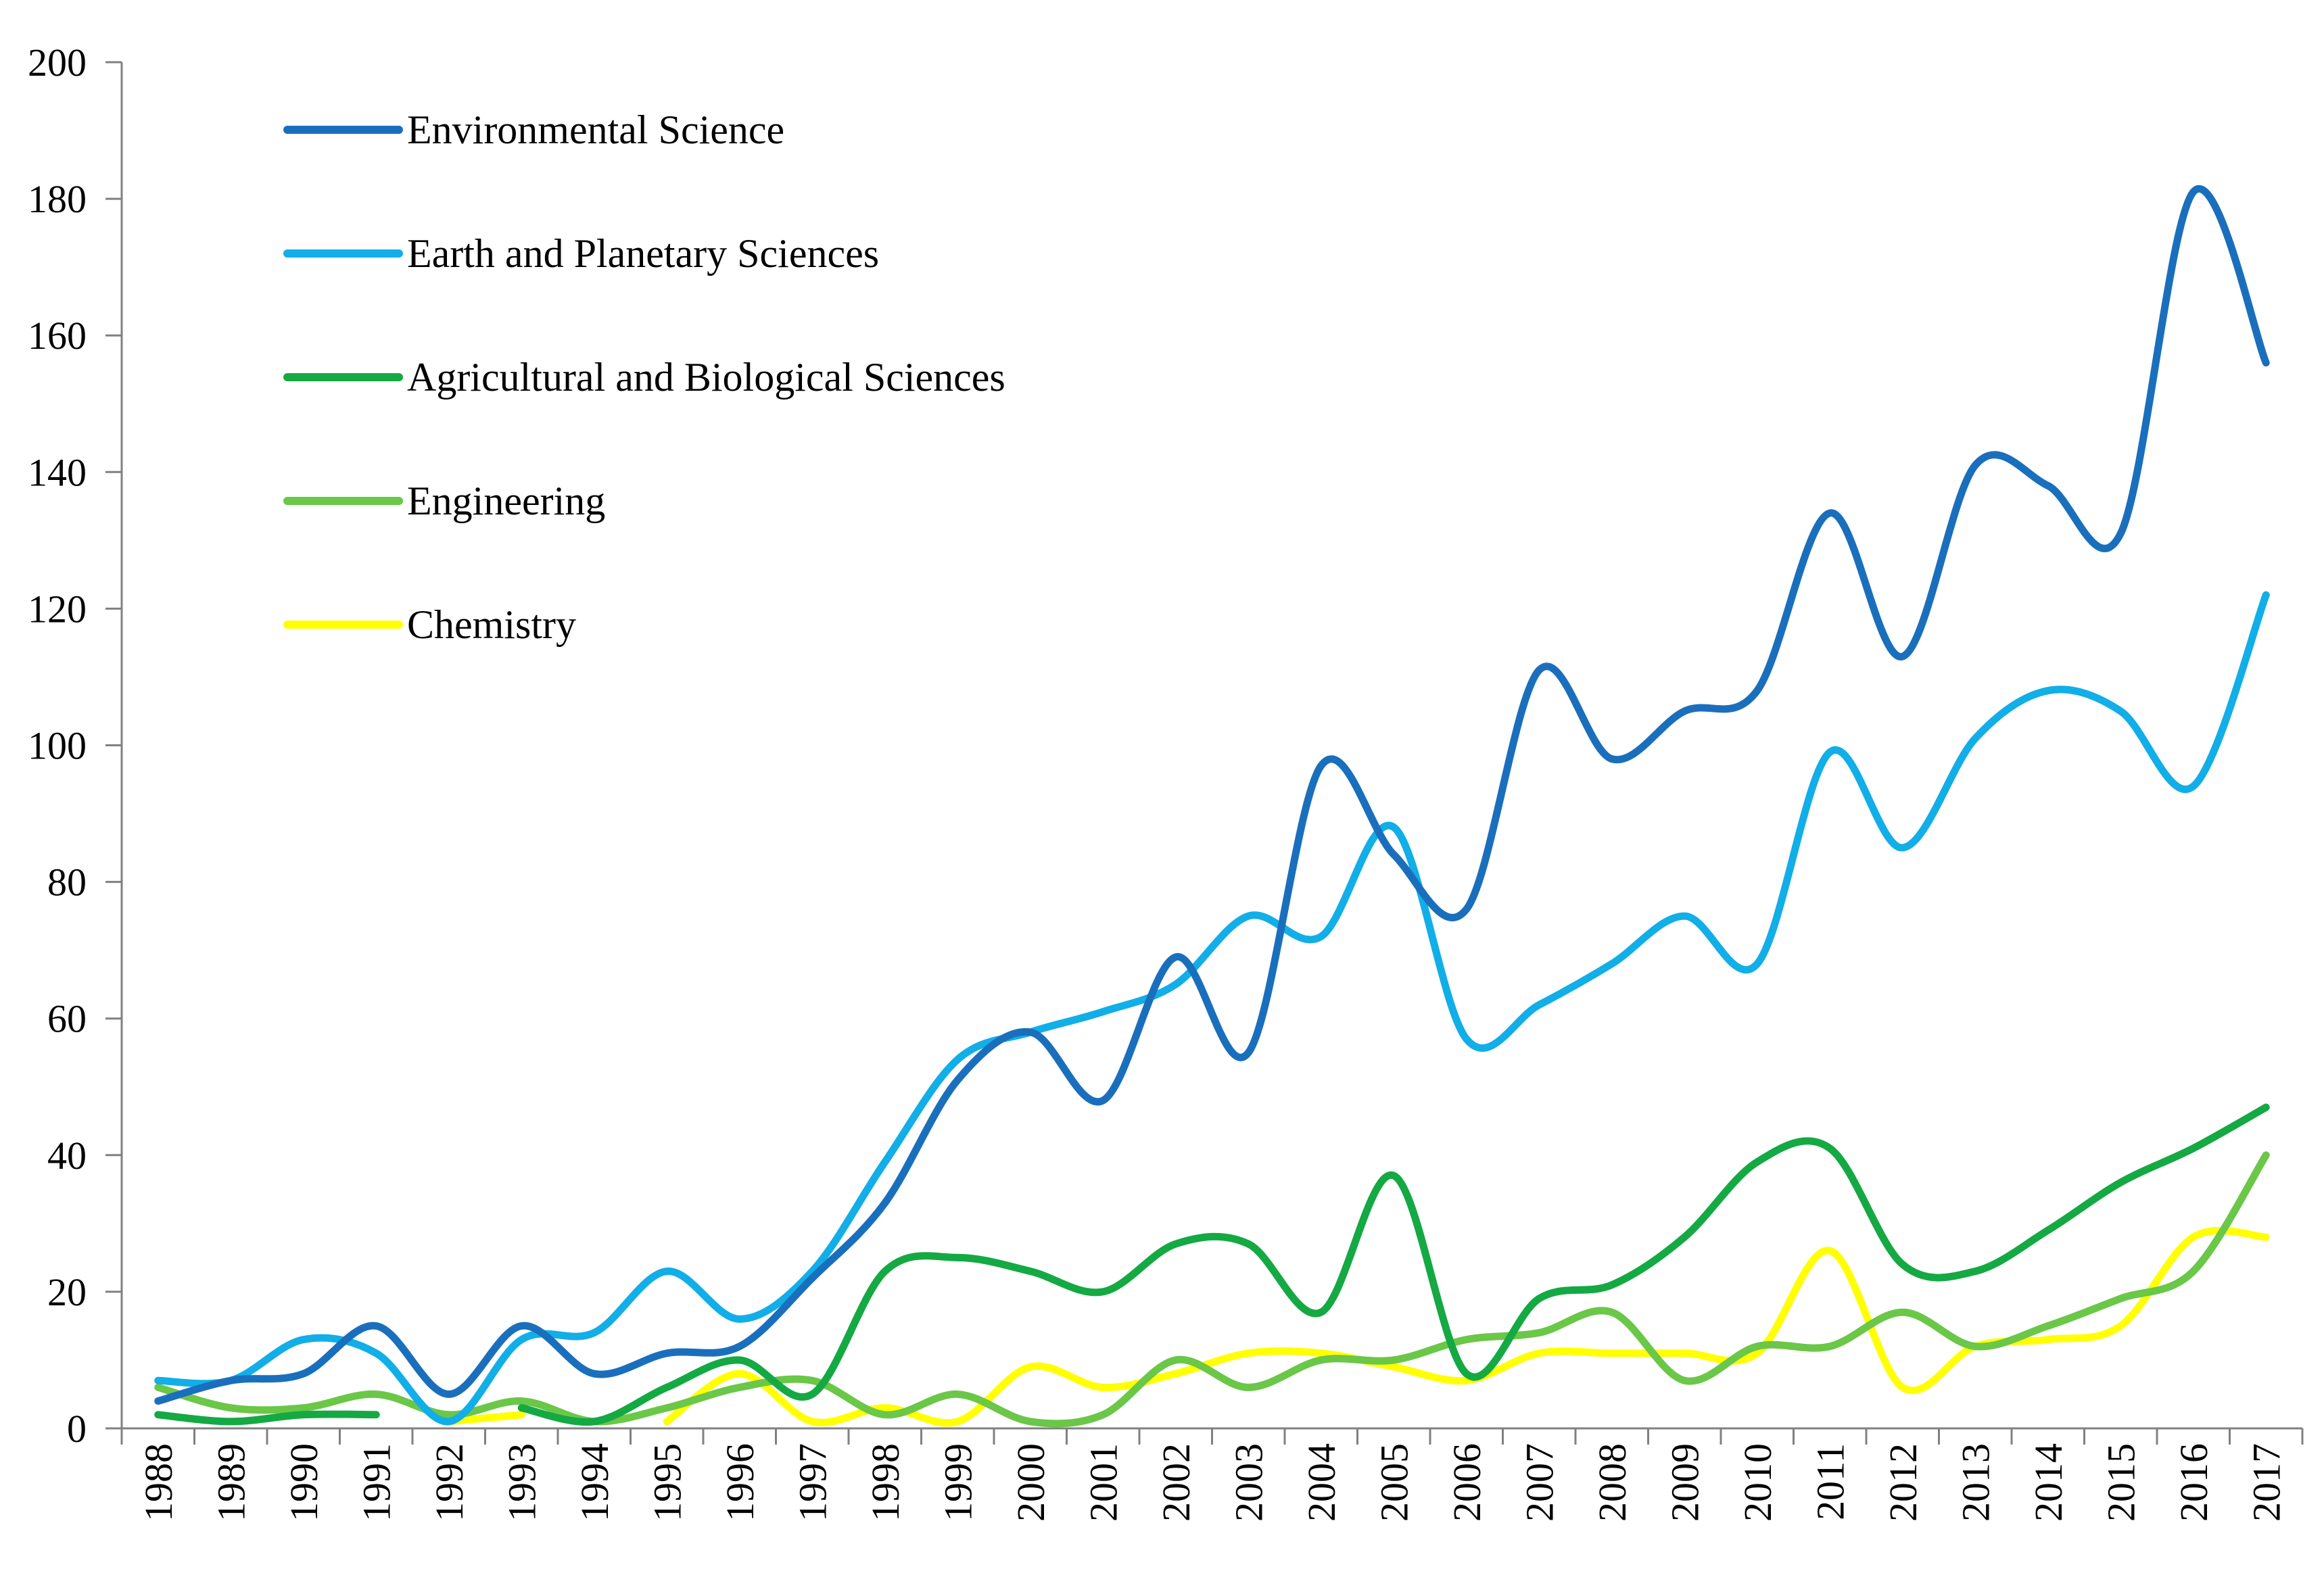  Describe the element at coordinates (595, 129) in the screenshot. I see `legend-label: Environmental Science` at that location.